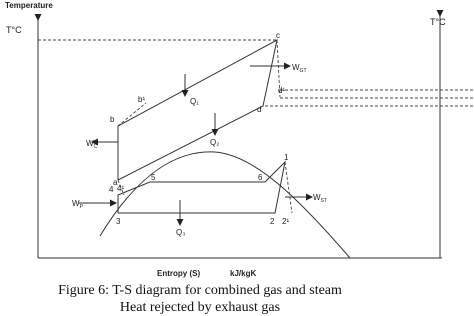  What do you see at coordinates (96, 147) in the screenshot?
I see `work-subscript: C` at bounding box center [96, 147].